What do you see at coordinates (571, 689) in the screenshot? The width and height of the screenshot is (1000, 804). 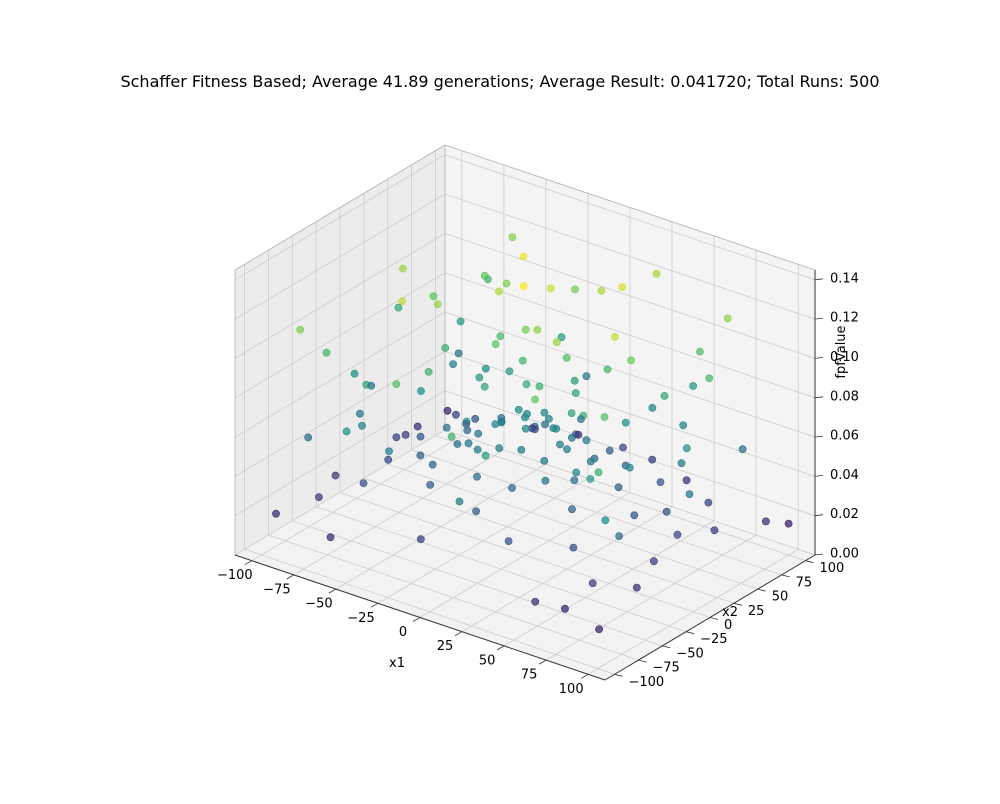 I see `x-tick-label: 100` at bounding box center [571, 689].